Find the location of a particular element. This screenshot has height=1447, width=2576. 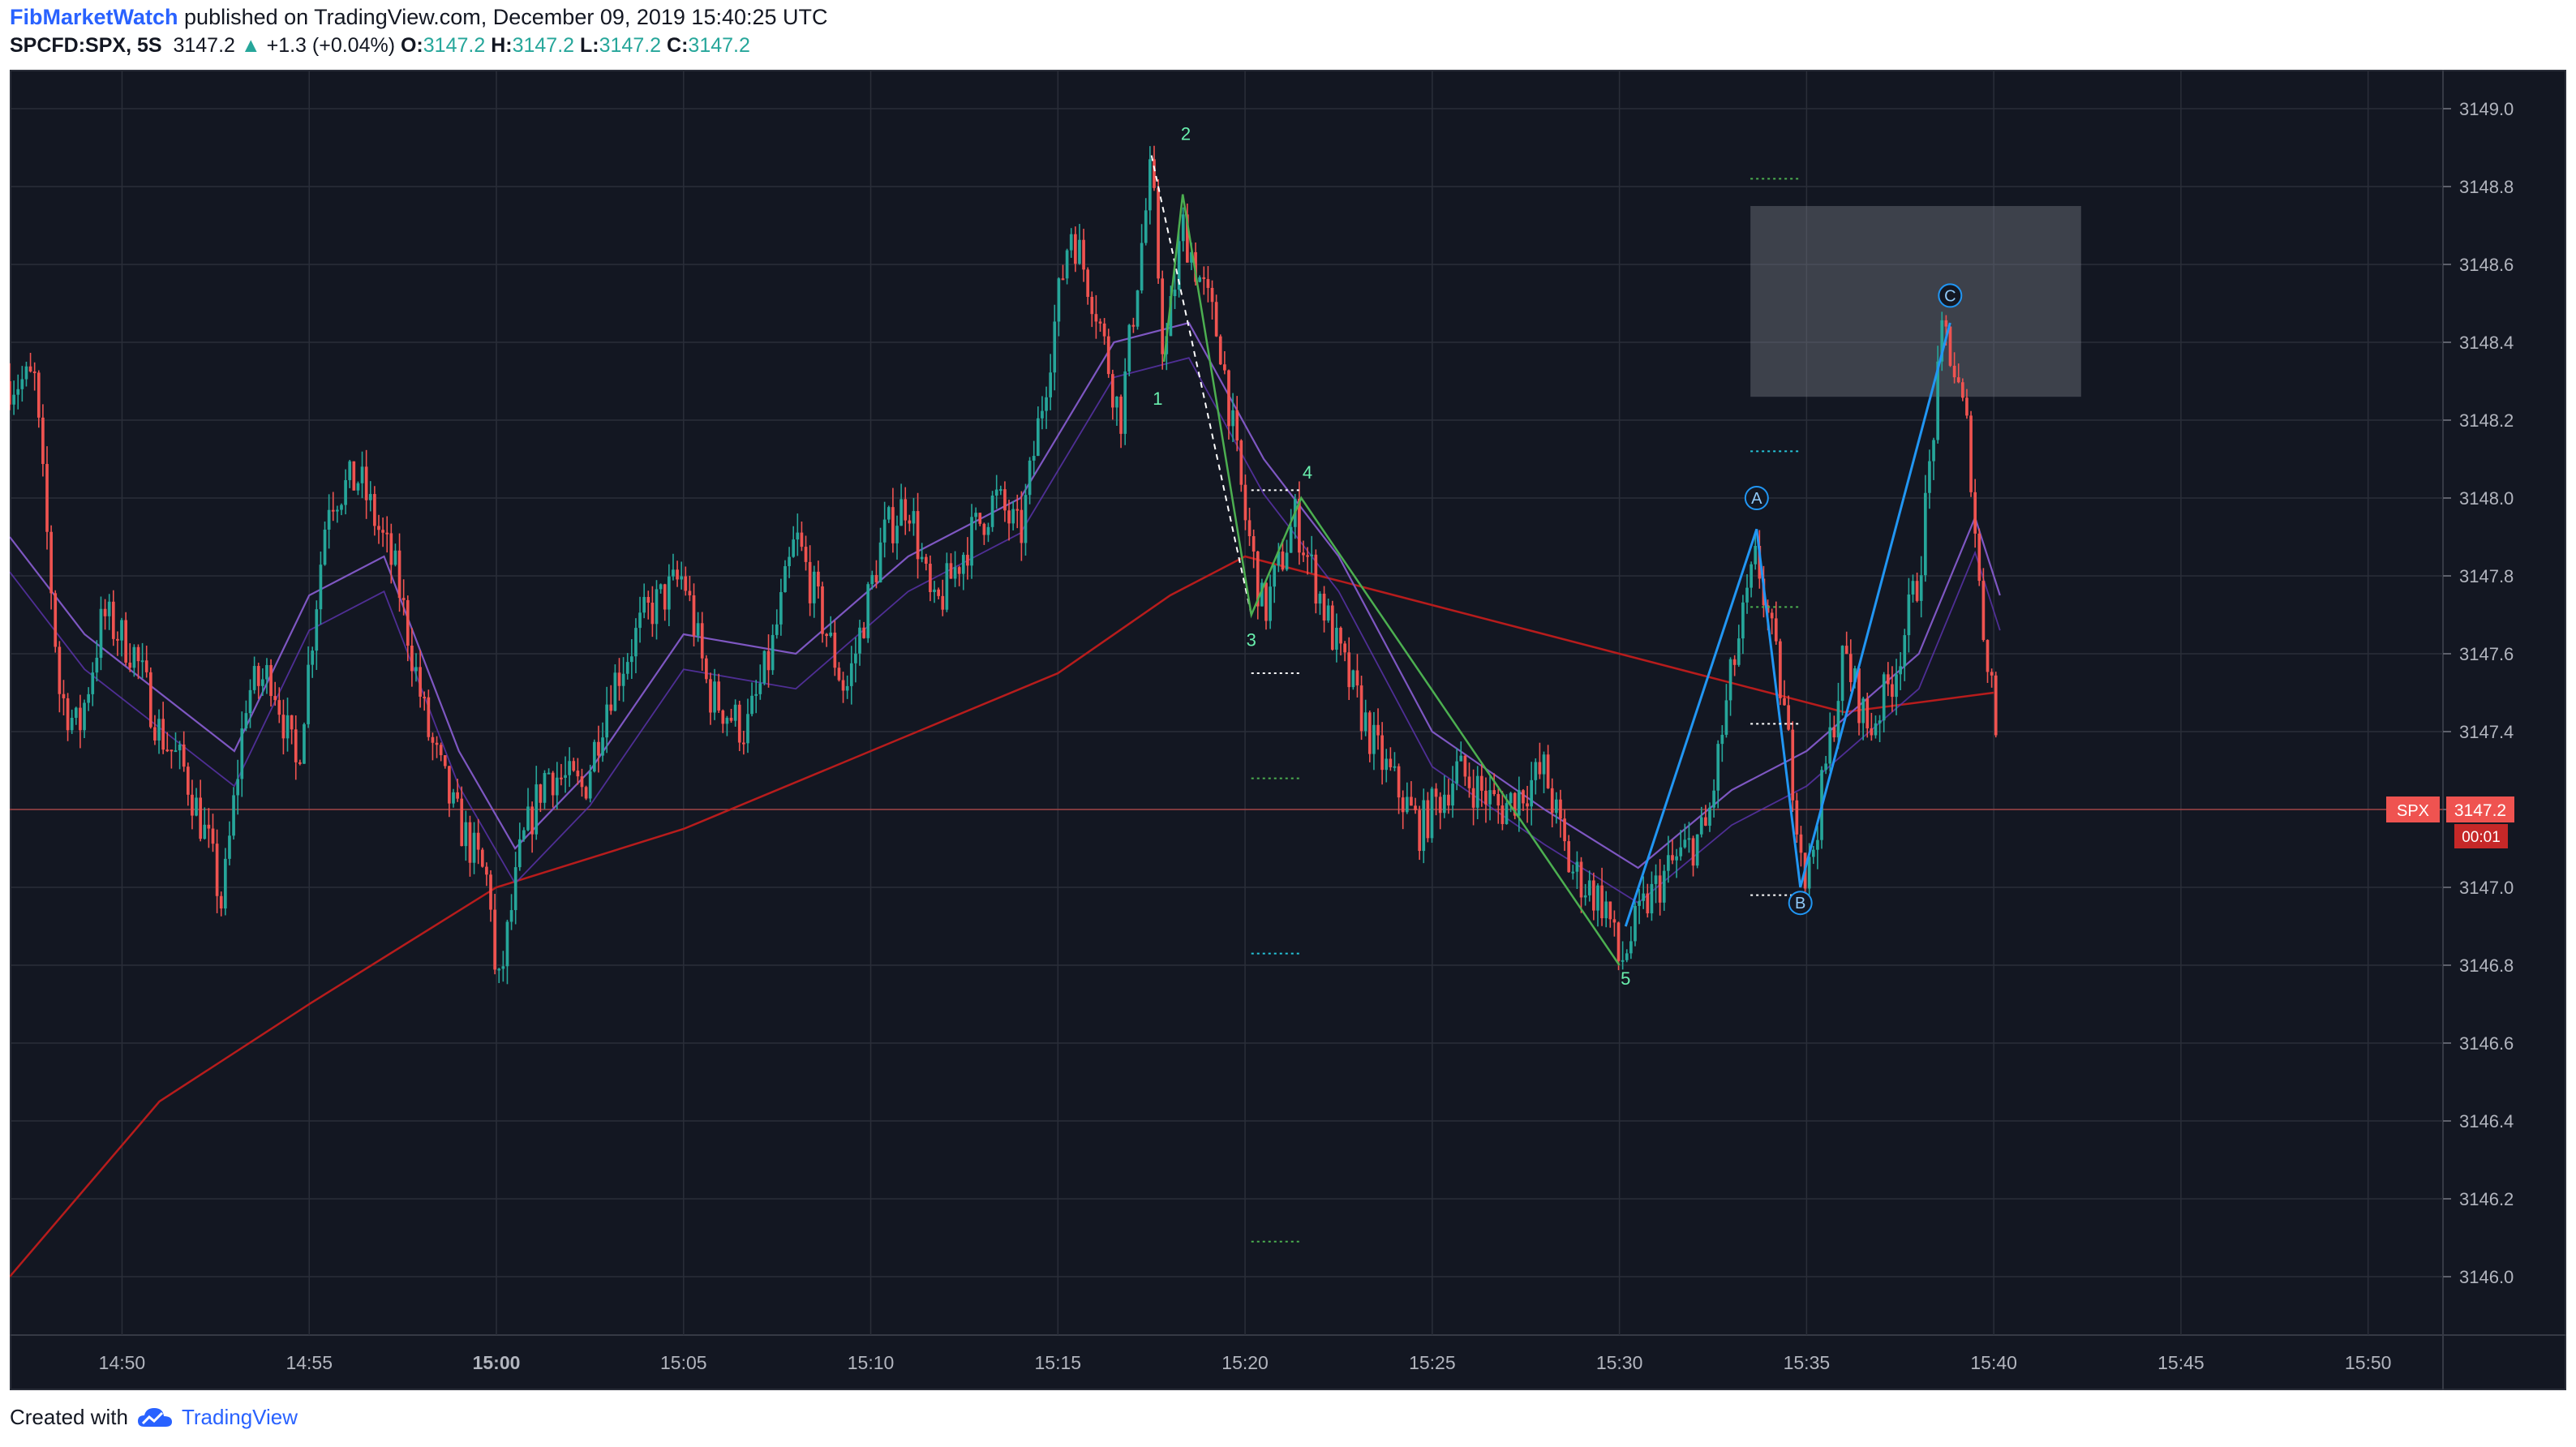

price-tick-label: 3149.0 is located at coordinates (2486, 109).